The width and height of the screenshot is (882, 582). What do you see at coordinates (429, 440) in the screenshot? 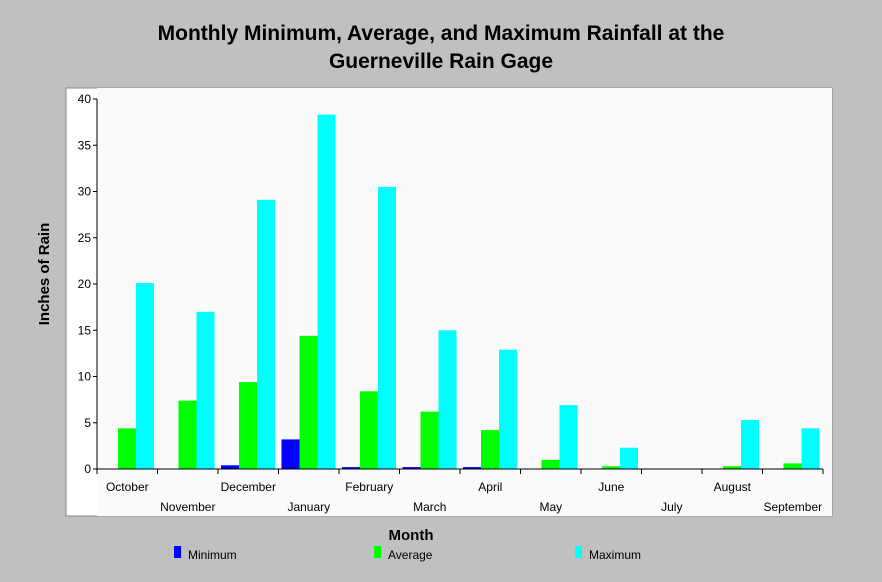
I see `bar-average-march` at bounding box center [429, 440].